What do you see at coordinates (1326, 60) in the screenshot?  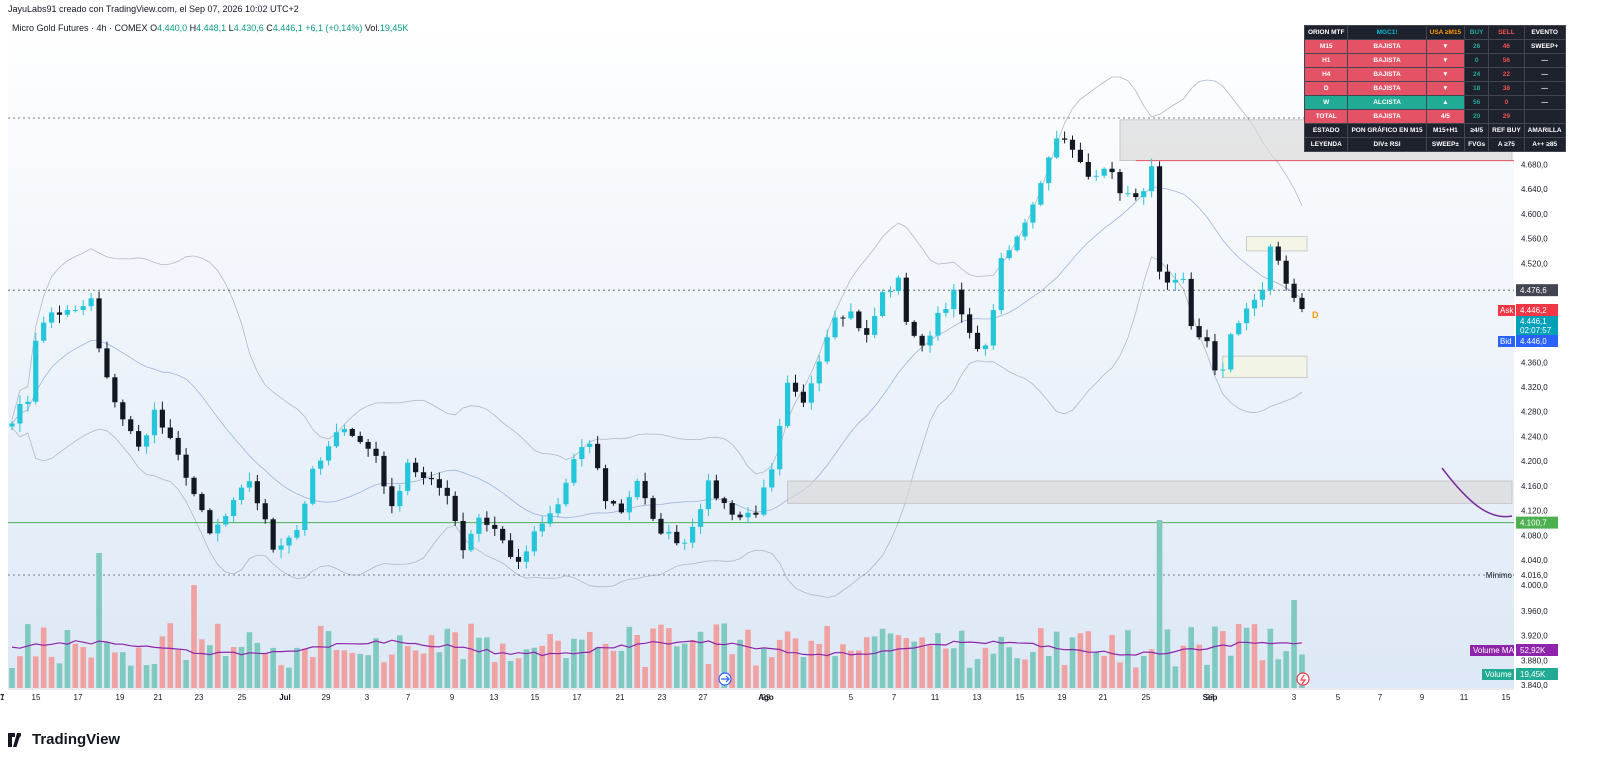 I see `mtf-tf: H1` at bounding box center [1326, 60].